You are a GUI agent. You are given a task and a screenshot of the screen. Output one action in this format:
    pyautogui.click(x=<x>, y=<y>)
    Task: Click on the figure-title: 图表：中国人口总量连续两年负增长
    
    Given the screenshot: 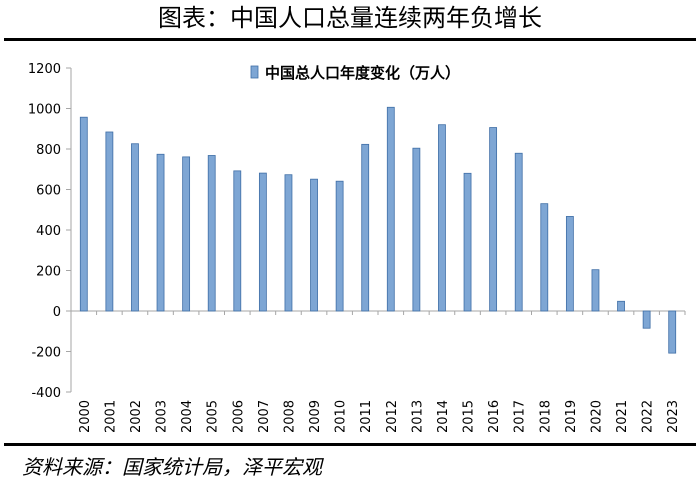 What is the action you would take?
    pyautogui.click(x=350, y=18)
    